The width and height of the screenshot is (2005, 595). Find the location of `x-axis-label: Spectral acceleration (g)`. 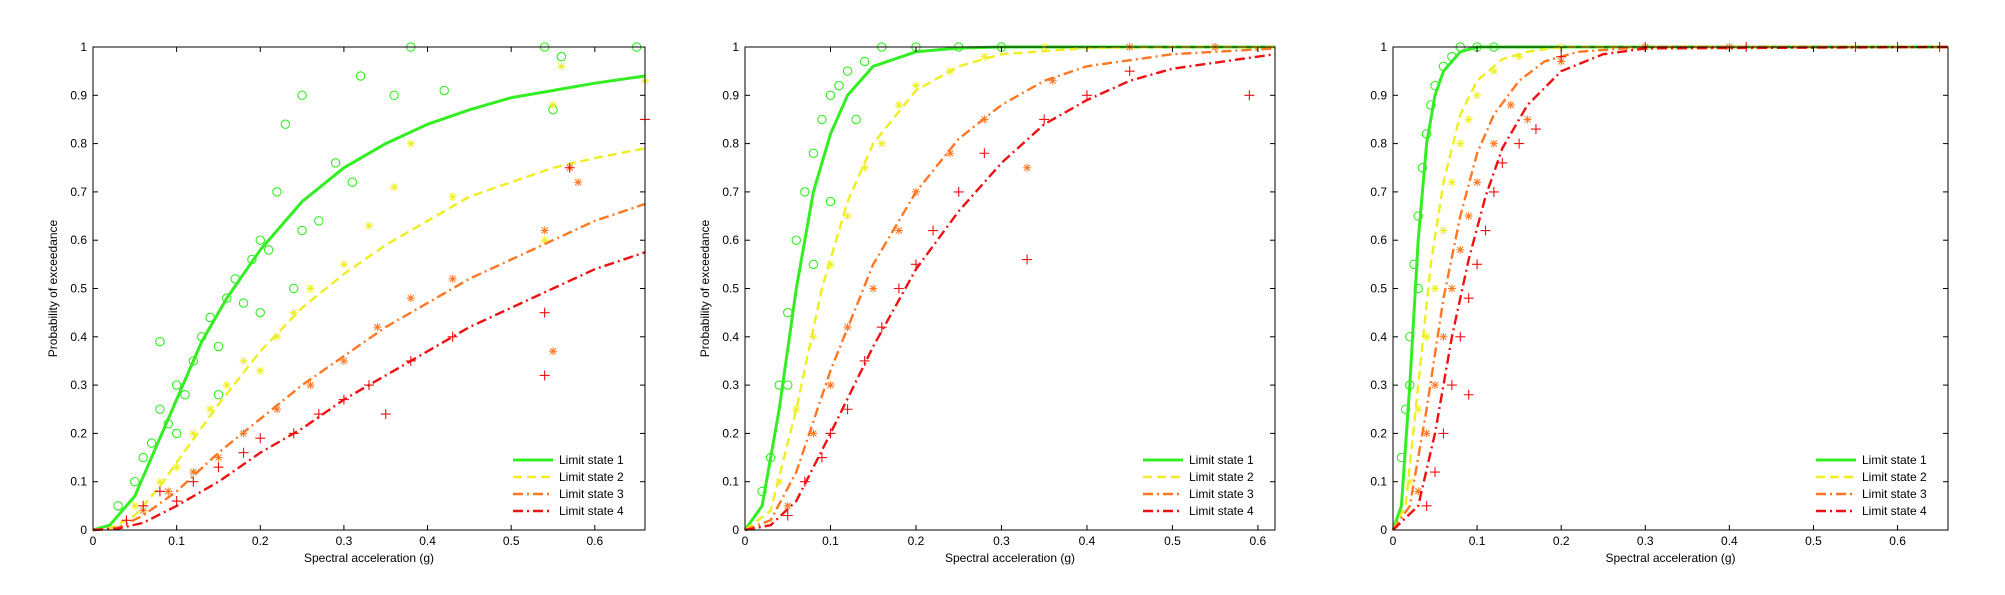

x-axis-label: Spectral acceleration (g) is located at coordinates (1670, 558).